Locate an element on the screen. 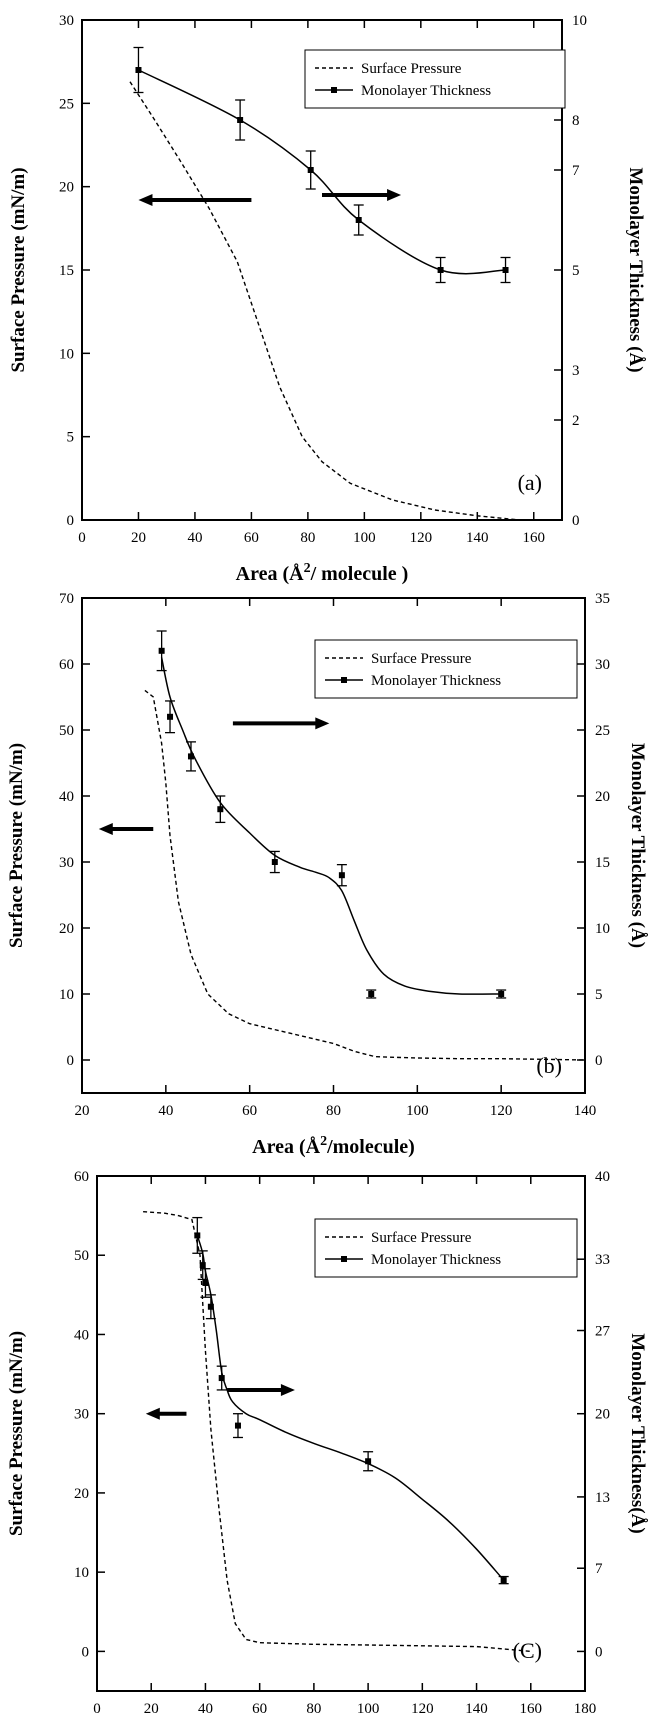  y2-tick-label: 20 is located at coordinates (602, 797).